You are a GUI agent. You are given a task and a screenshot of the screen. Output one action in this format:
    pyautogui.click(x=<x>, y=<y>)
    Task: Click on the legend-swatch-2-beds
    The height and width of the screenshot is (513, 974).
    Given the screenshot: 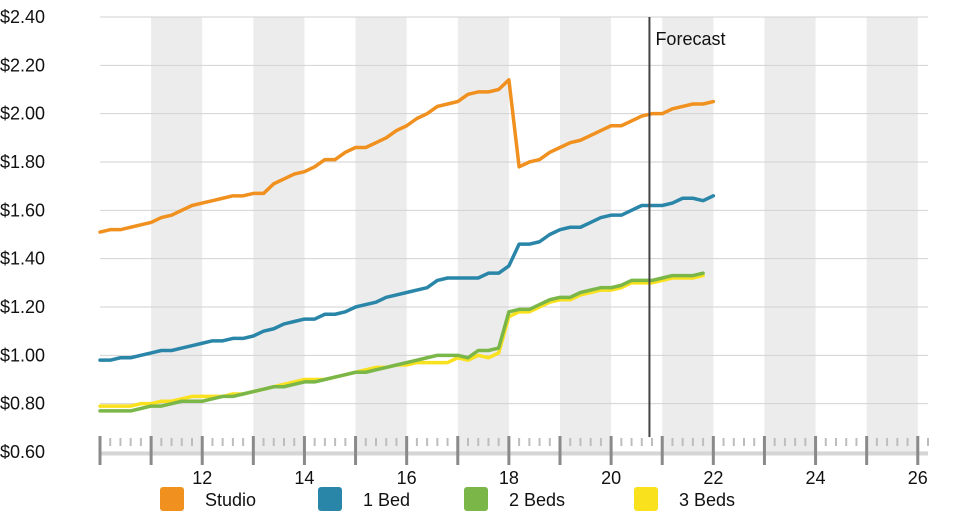 What is the action you would take?
    pyautogui.click(x=476, y=499)
    